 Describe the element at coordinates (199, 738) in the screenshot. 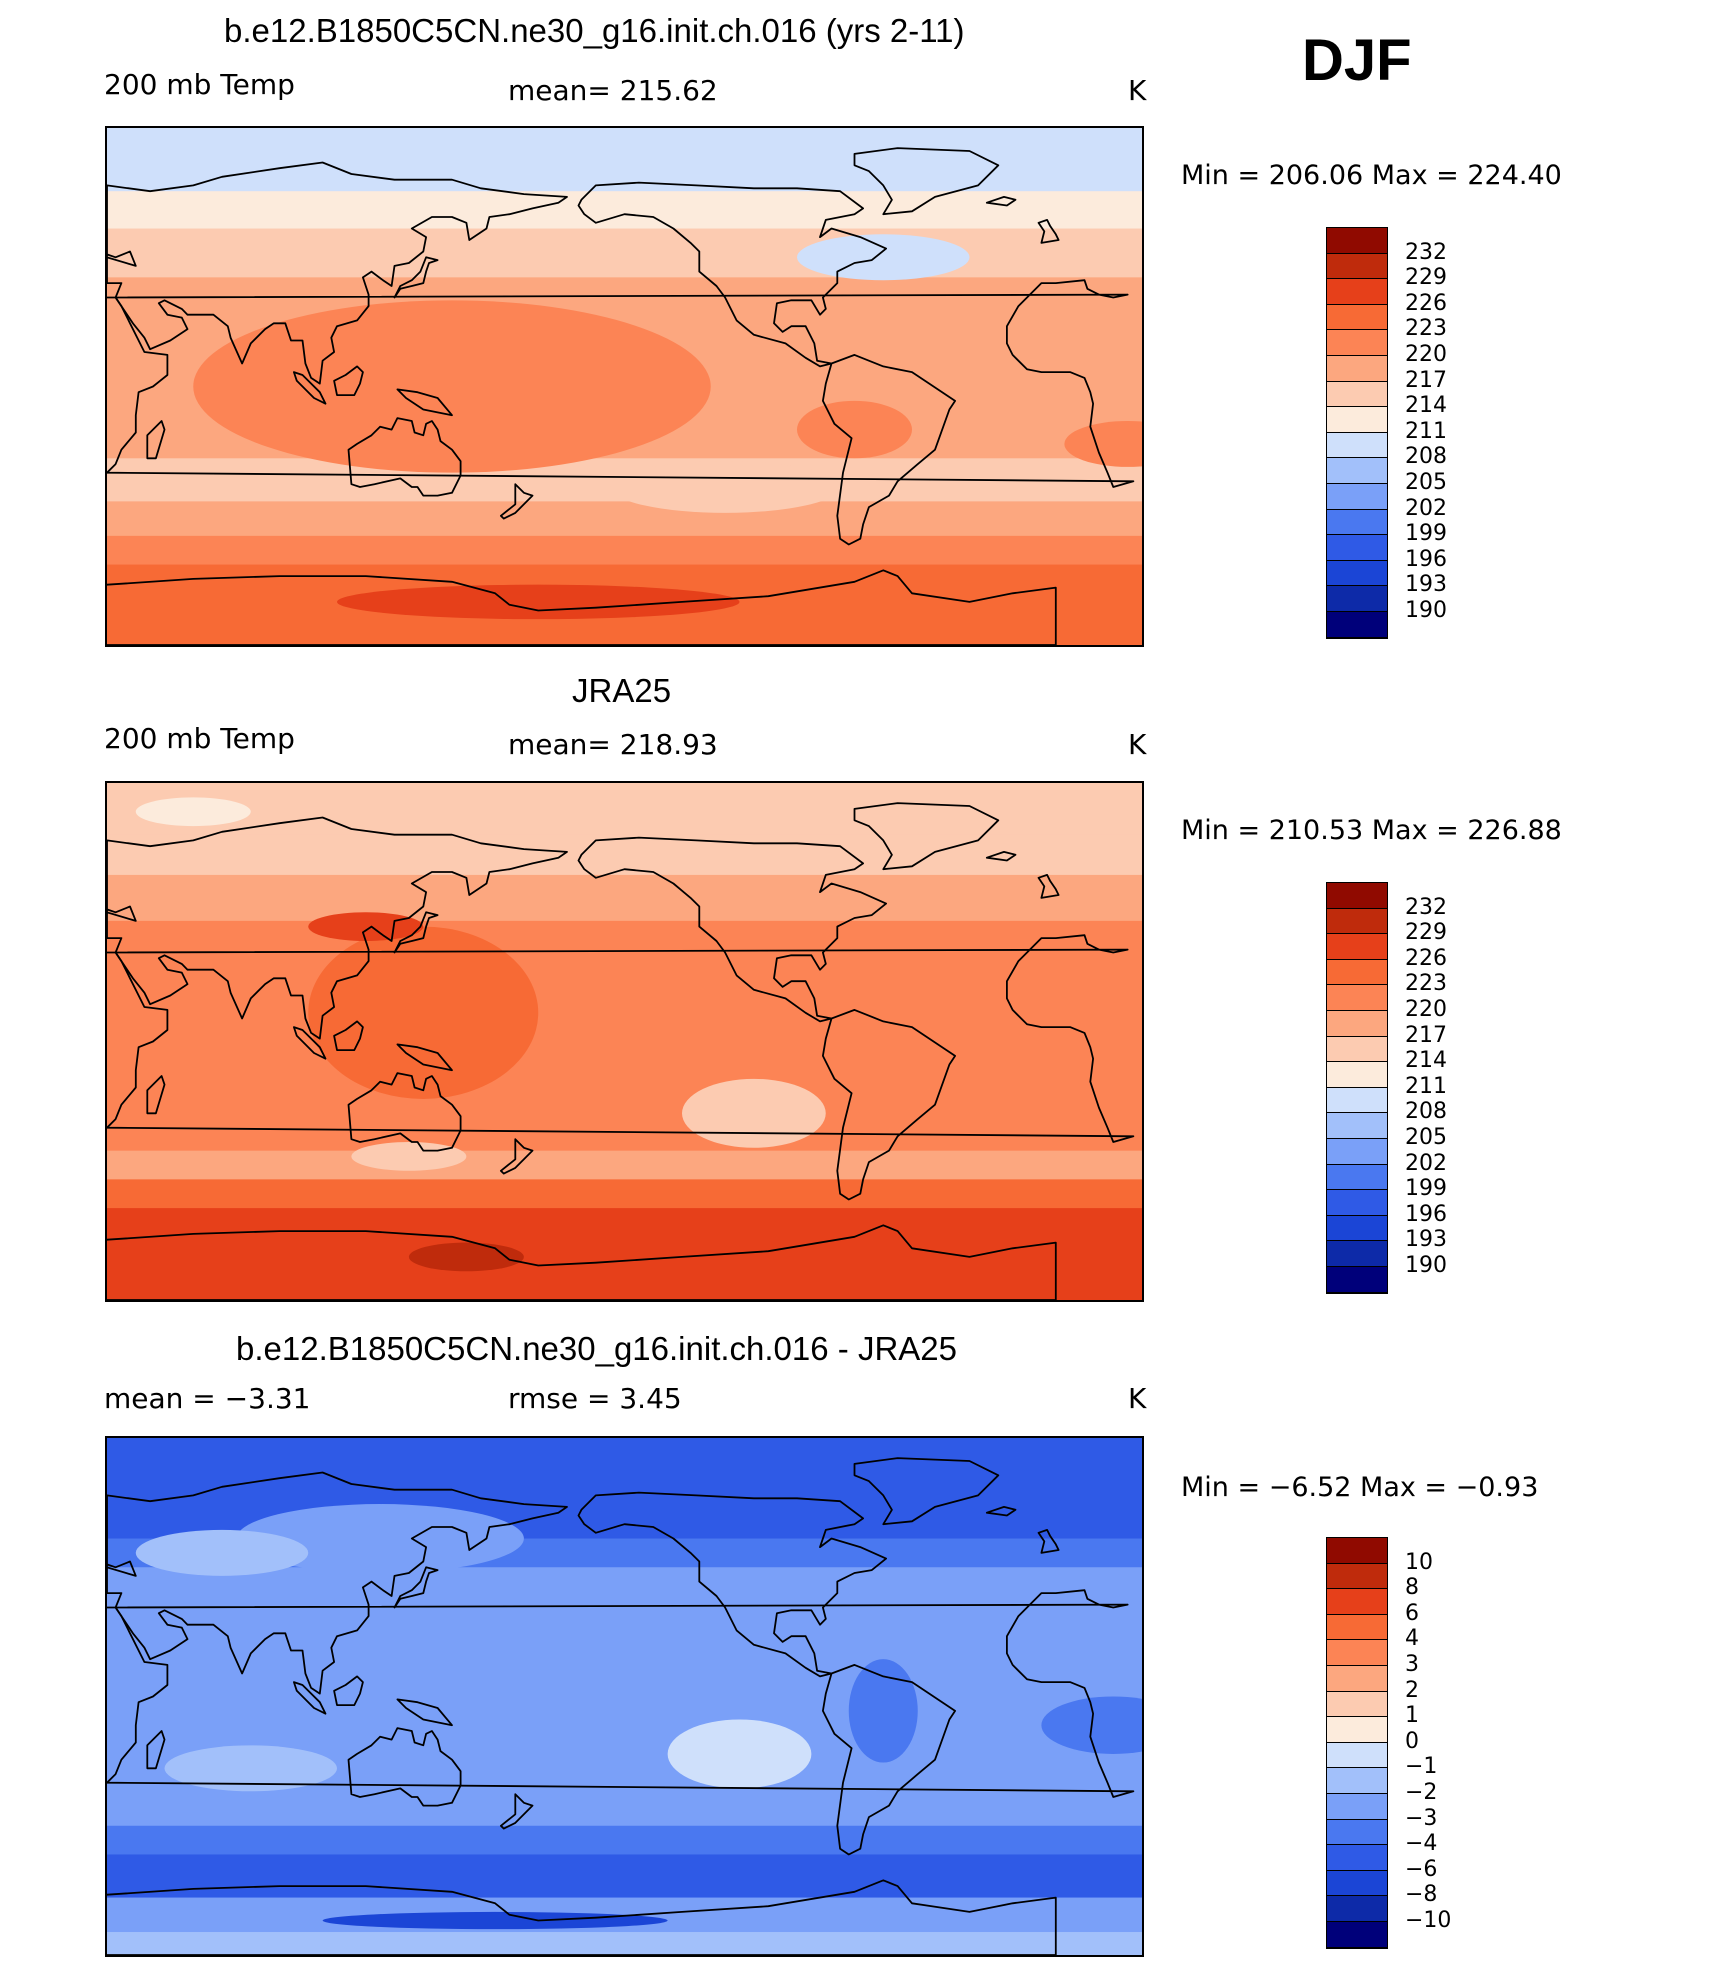

I see `panel-2-variable-label: 200 mb Temp` at that location.